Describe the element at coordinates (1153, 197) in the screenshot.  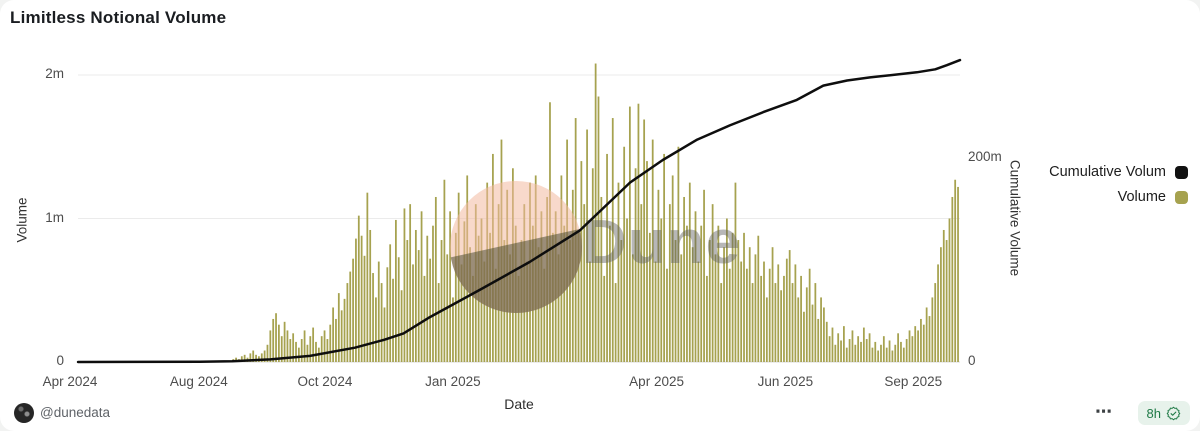
I see `legend-item-volume: Volume` at that location.